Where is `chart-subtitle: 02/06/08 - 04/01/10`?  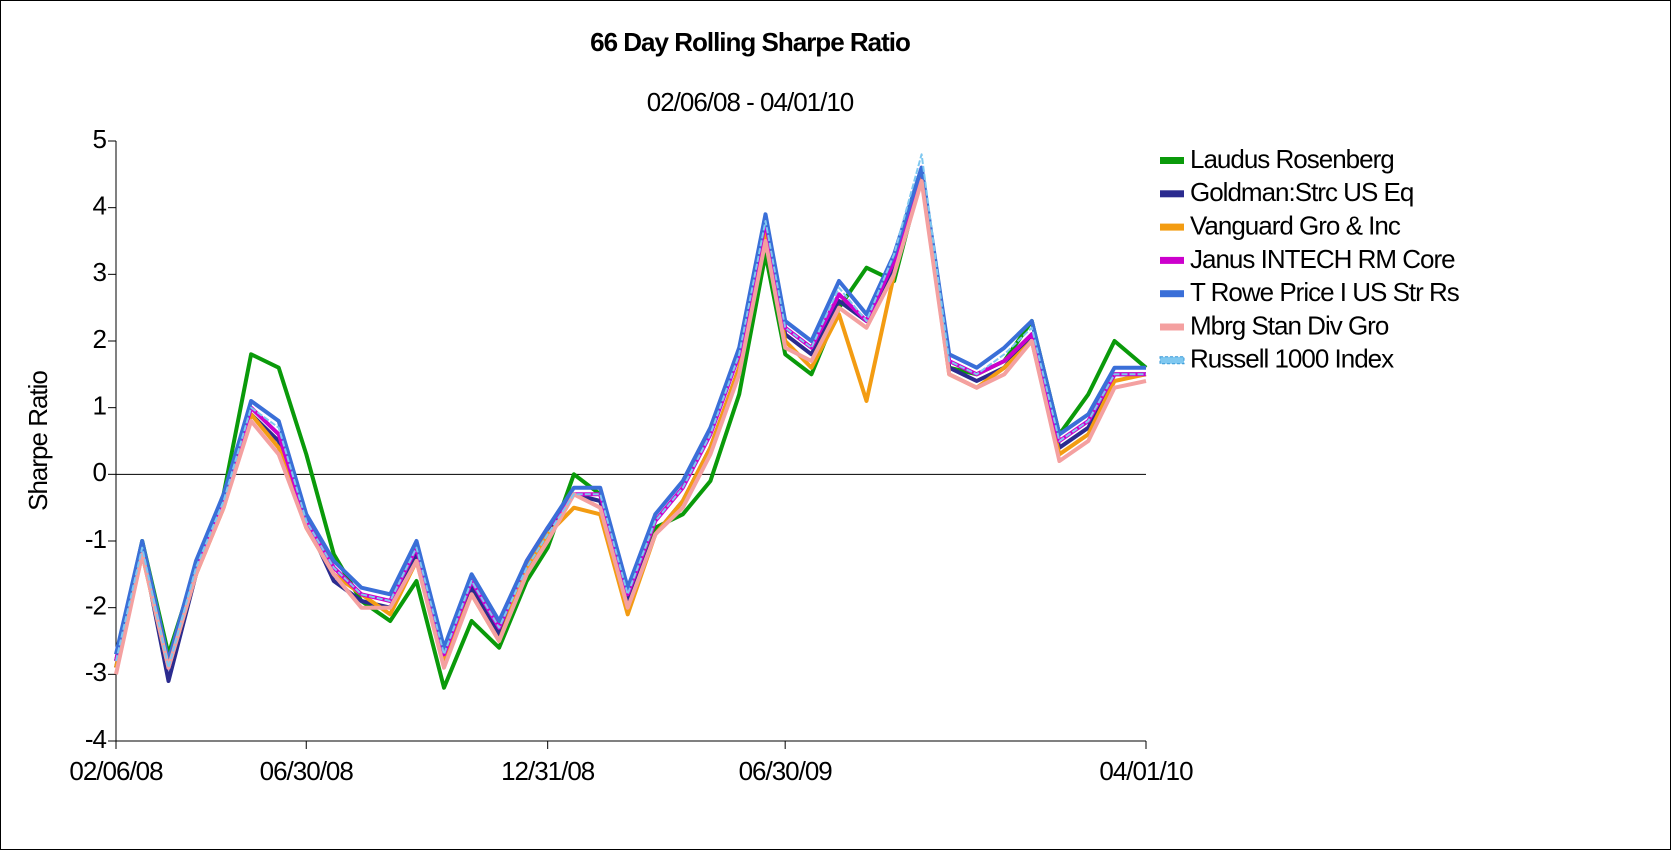 chart-subtitle: 02/06/08 - 04/01/10 is located at coordinates (750, 102).